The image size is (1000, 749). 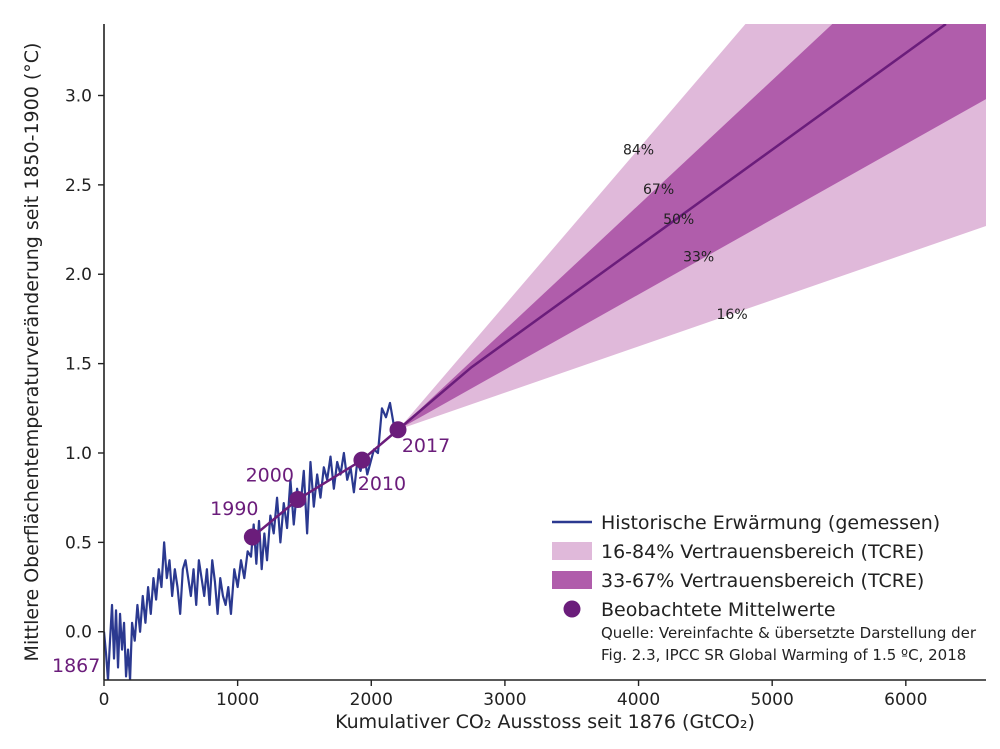 I want to click on observed-point-label: 2010, so click(x=382, y=484).